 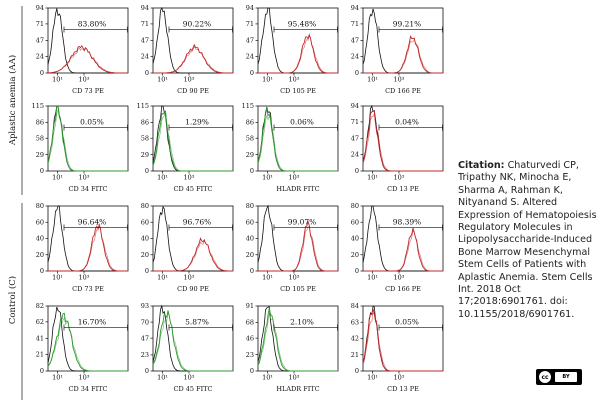 I want to click on x-axis-label: CD 105 PE, so click(x=298, y=289).